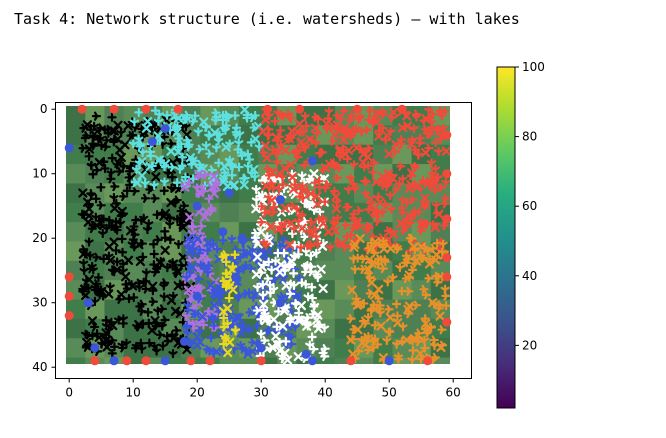 This screenshot has width=666, height=438. I want to click on y-tick-label: 40, so click(39, 367).